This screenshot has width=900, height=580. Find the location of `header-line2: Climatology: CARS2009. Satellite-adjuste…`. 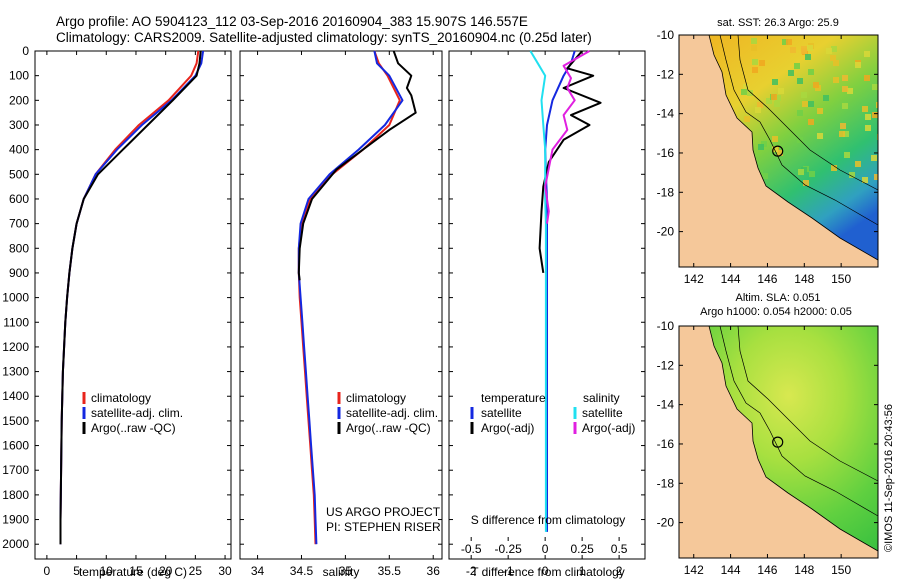

header-line2: Climatology: CARS2009. Satellite-adjuste… is located at coordinates (324, 37).